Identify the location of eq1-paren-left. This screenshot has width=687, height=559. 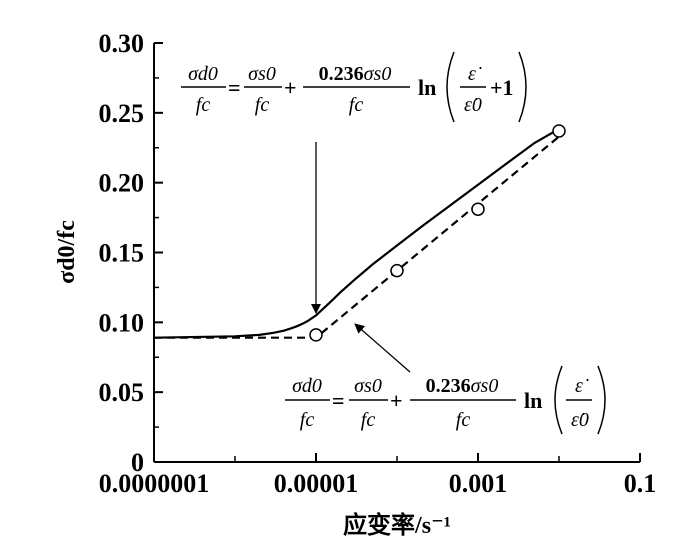
(450, 87).